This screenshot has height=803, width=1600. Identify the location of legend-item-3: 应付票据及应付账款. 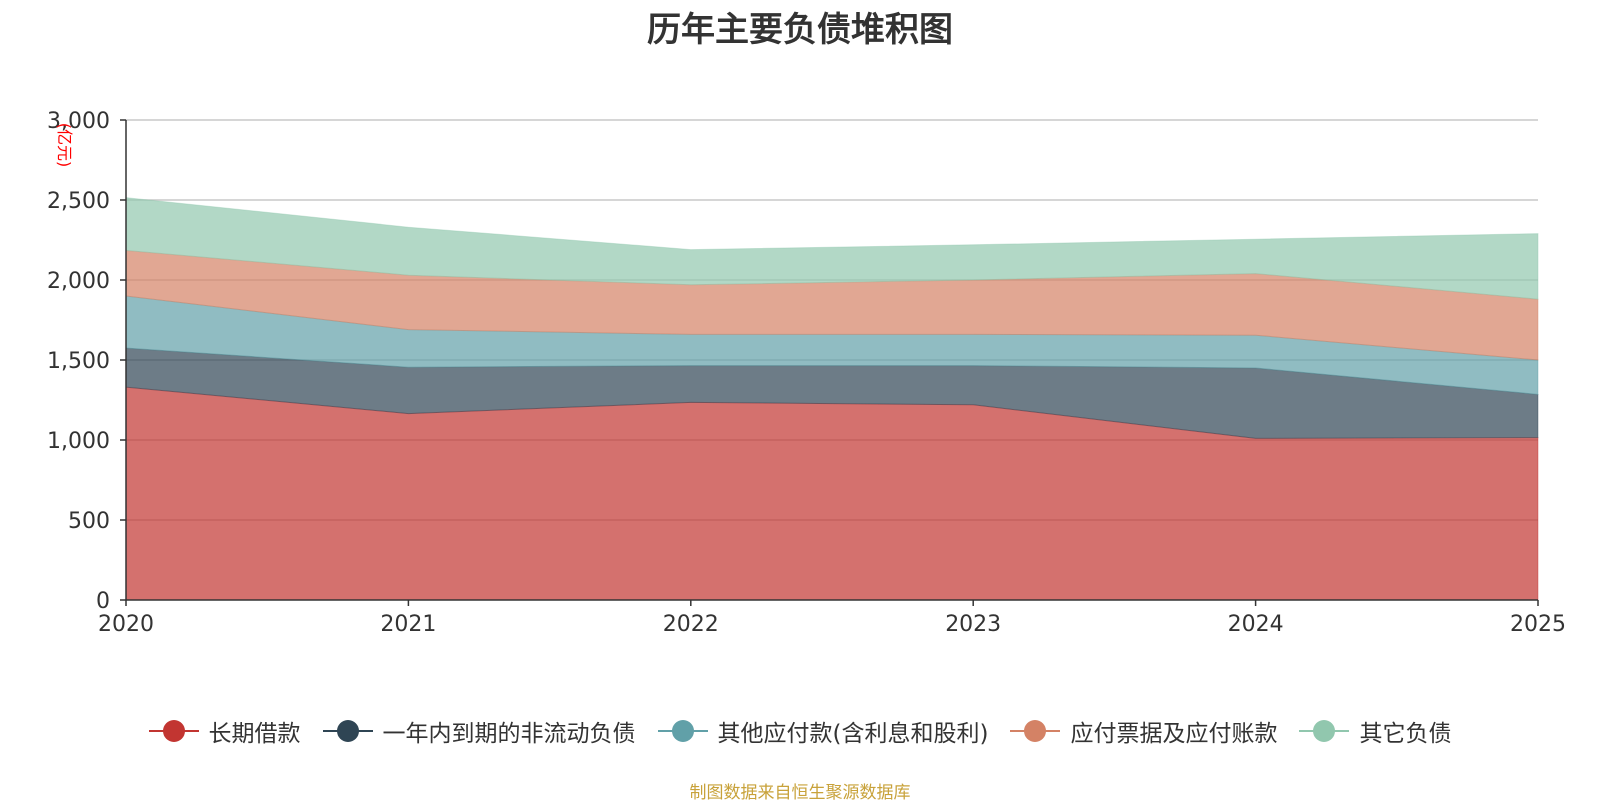
(1143, 731).